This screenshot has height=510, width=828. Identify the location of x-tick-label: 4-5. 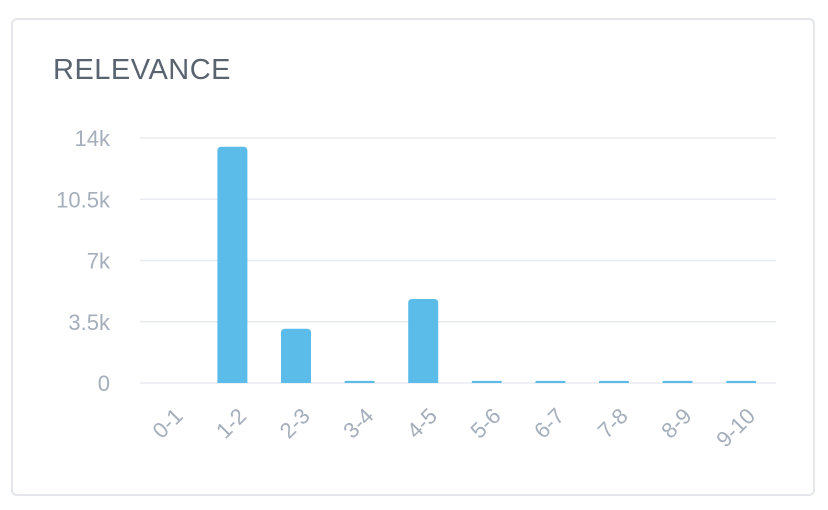
(422, 423).